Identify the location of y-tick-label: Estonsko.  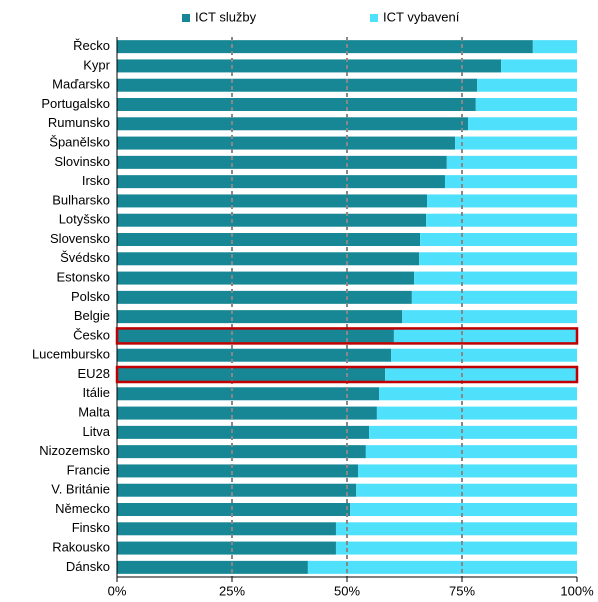
(83, 277).